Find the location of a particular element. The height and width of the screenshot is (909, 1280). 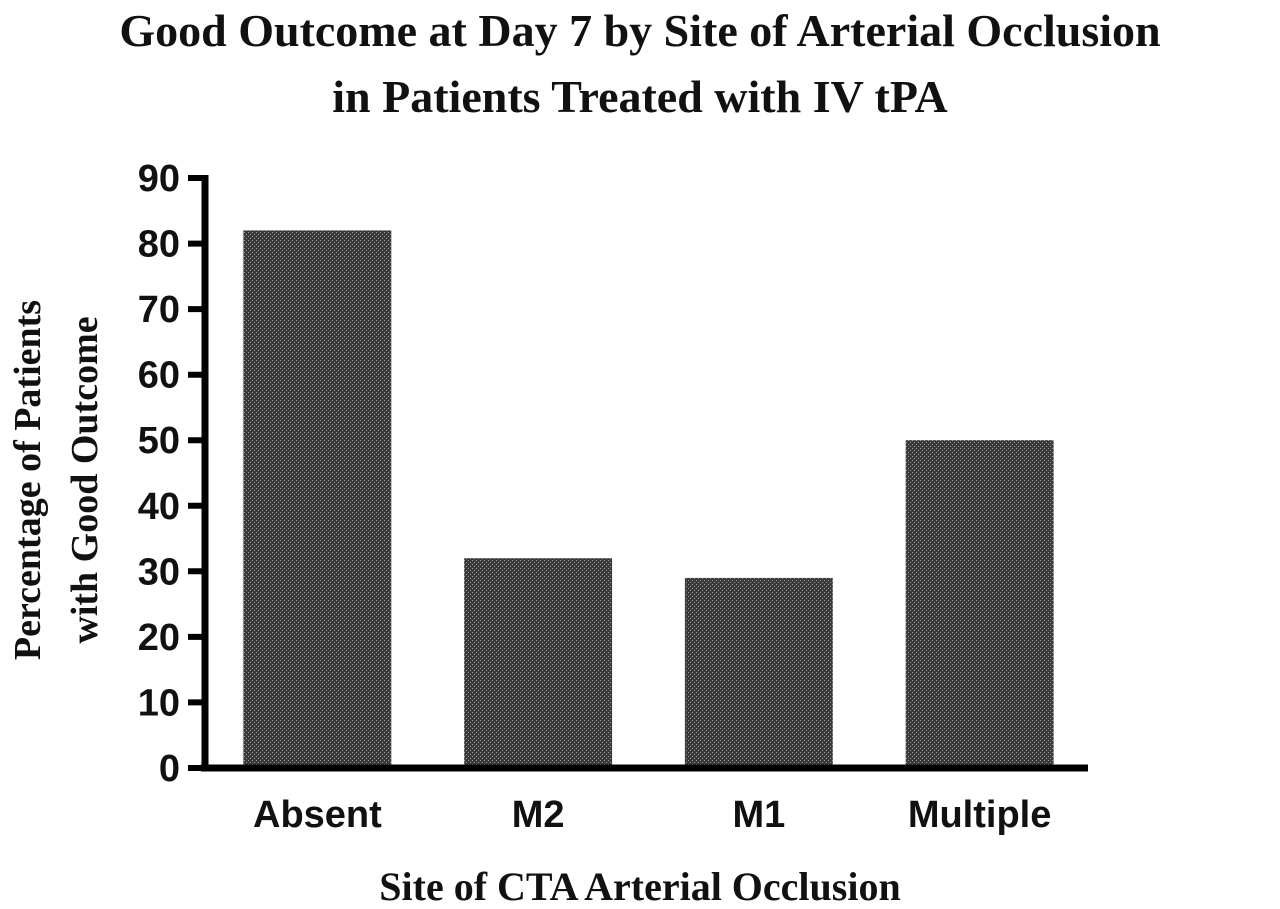

y-tick-label-10: 10 is located at coordinates (159, 703).